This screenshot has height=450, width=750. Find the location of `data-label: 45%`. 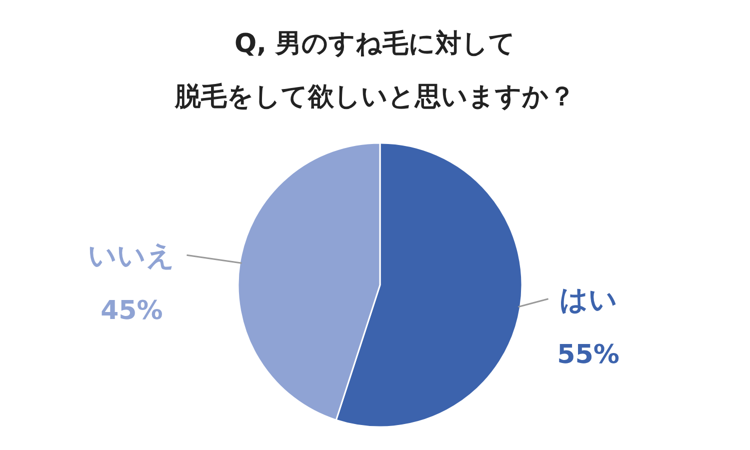

data-label: 45% is located at coordinates (131, 311).